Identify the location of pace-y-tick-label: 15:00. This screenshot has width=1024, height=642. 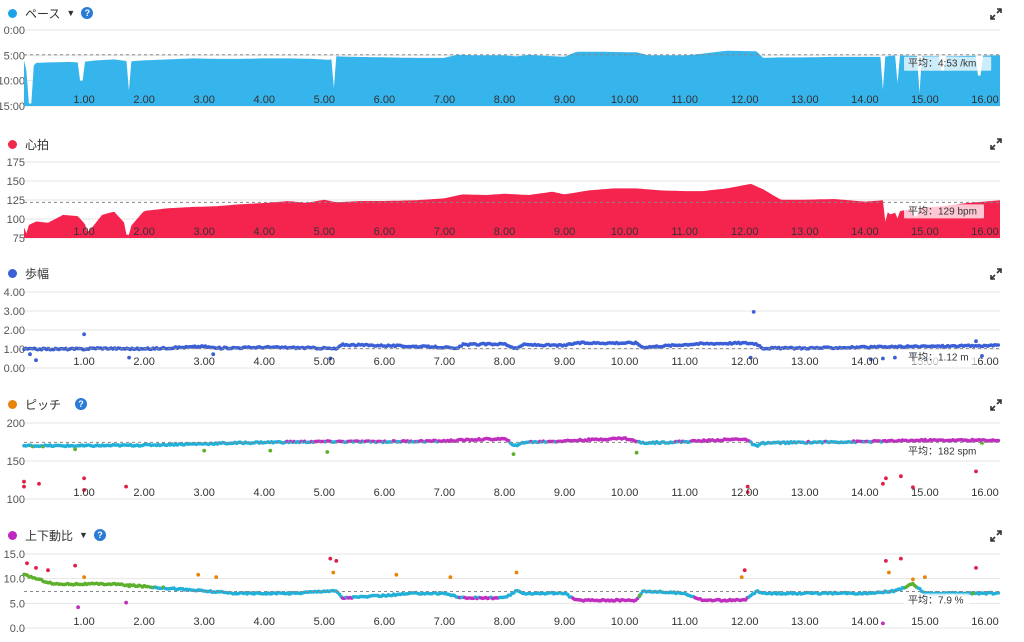
(12, 107).